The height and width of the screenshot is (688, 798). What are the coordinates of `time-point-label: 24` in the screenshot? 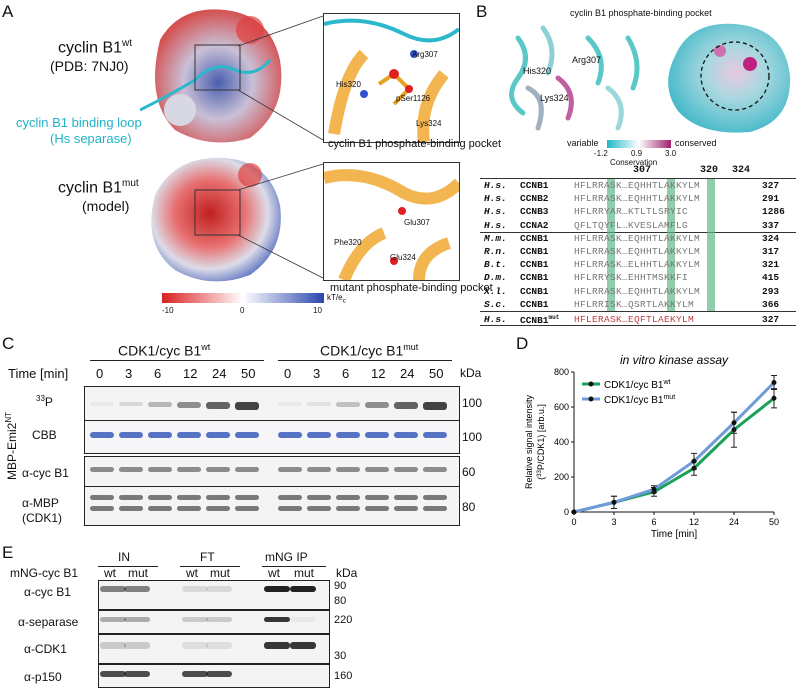 It's located at (407, 373).